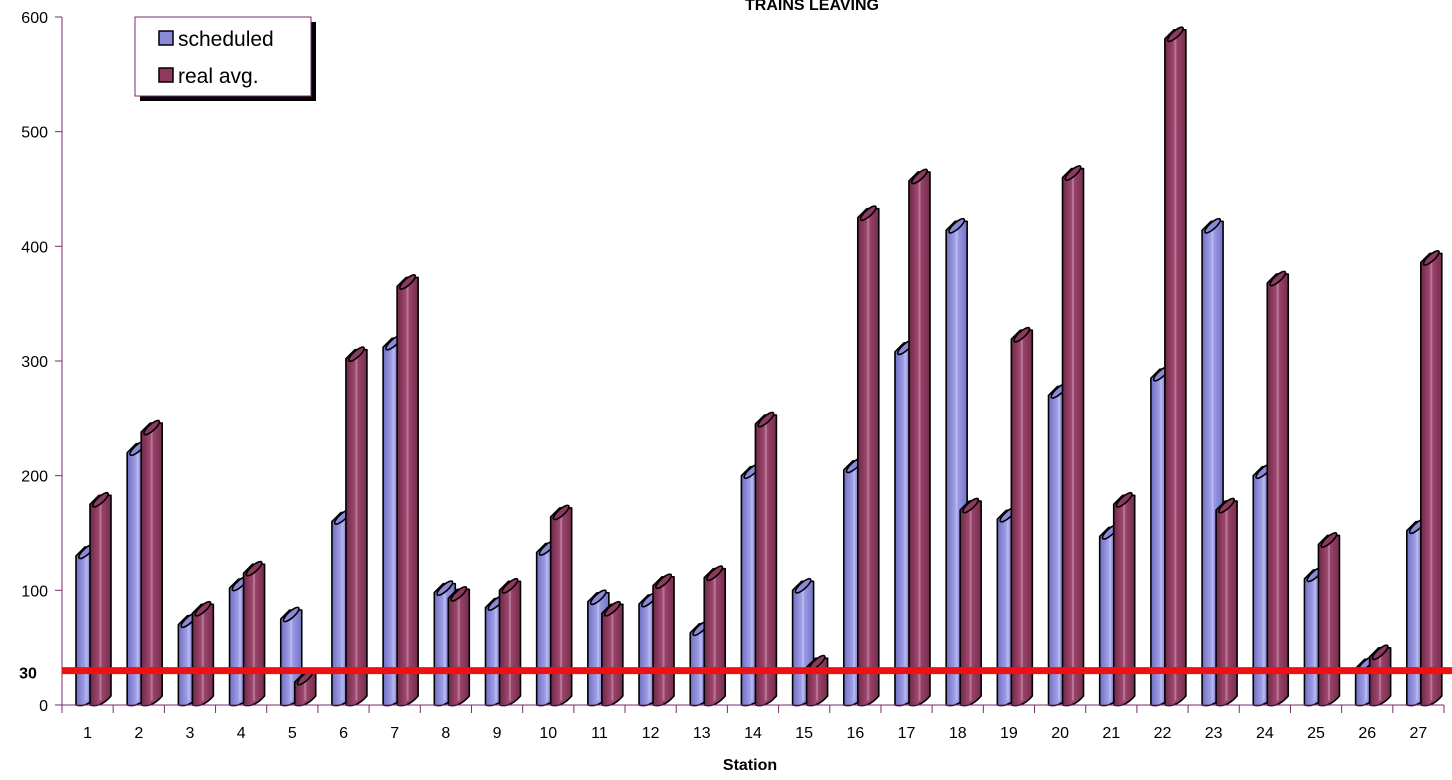 This screenshot has width=1452, height=780. I want to click on y-tick-label: 400, so click(34, 247).